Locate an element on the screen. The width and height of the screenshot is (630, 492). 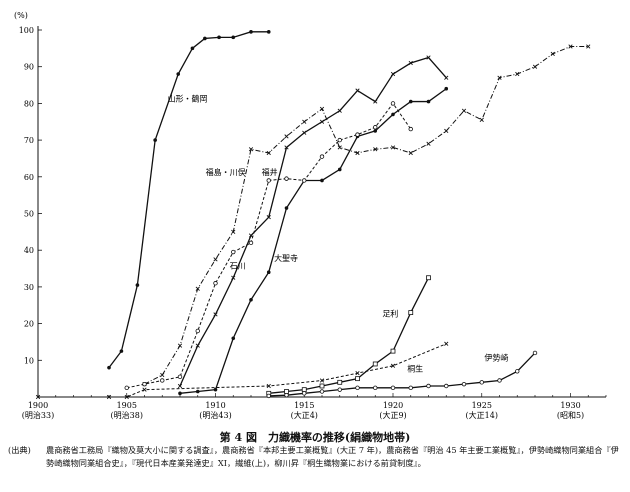
y-tick-label: 50 is located at coordinates (29, 214).